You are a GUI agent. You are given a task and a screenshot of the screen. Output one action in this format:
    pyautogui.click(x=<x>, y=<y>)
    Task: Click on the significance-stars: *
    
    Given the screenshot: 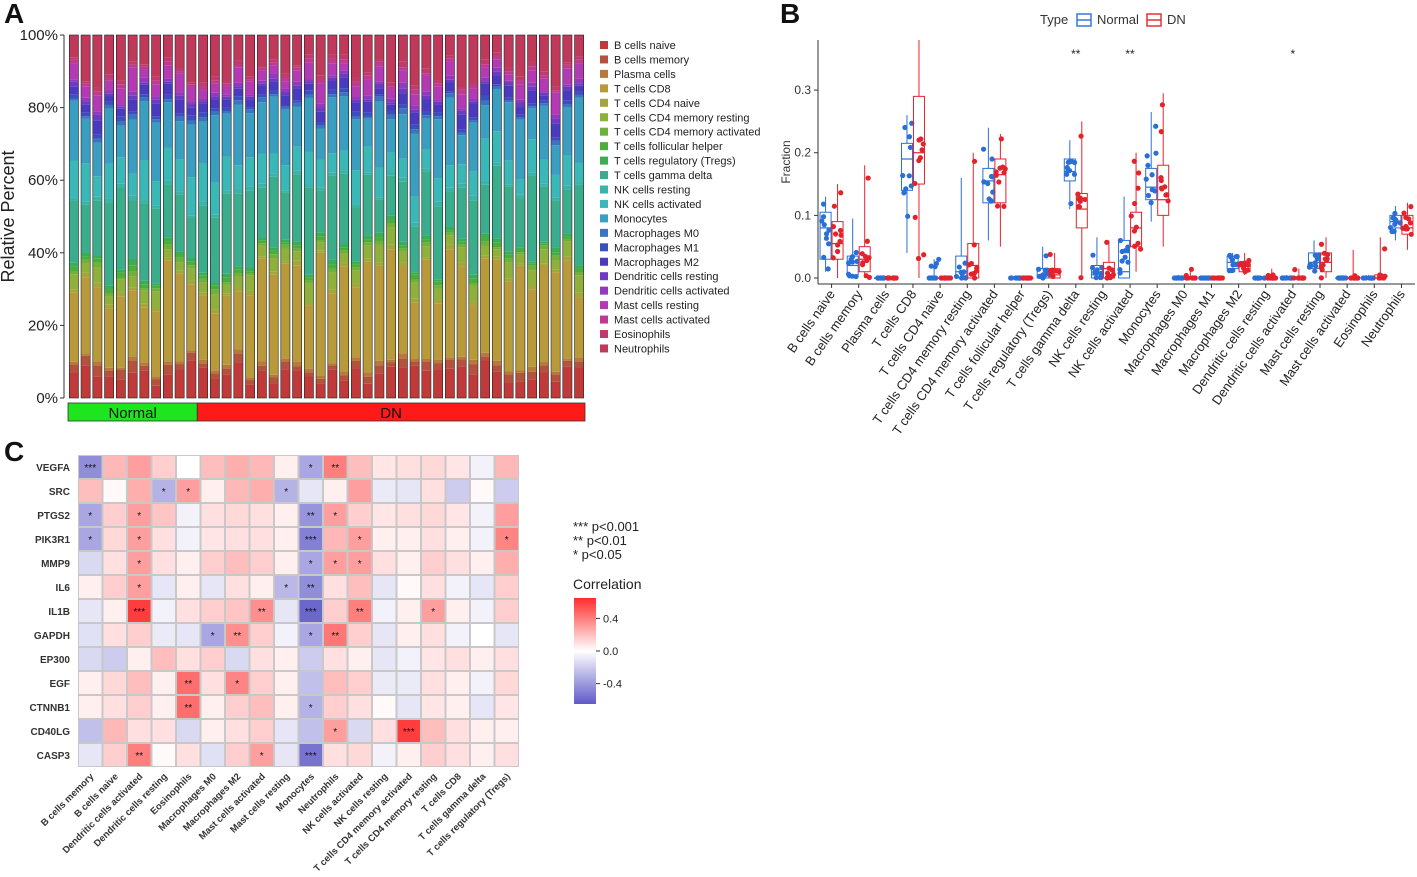 What is the action you would take?
    pyautogui.click(x=237, y=684)
    